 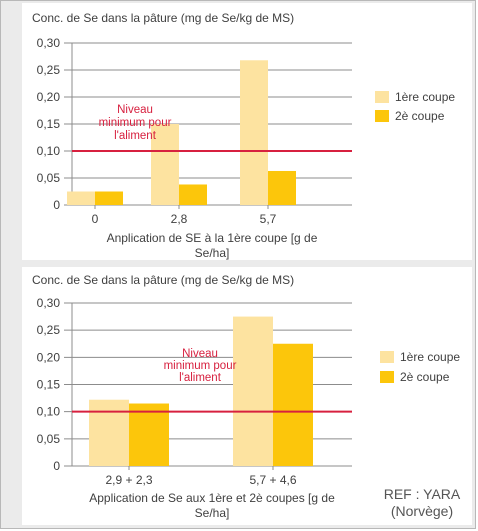 I want to click on x-tick-label: 2,9 + 2,3, so click(x=128, y=480).